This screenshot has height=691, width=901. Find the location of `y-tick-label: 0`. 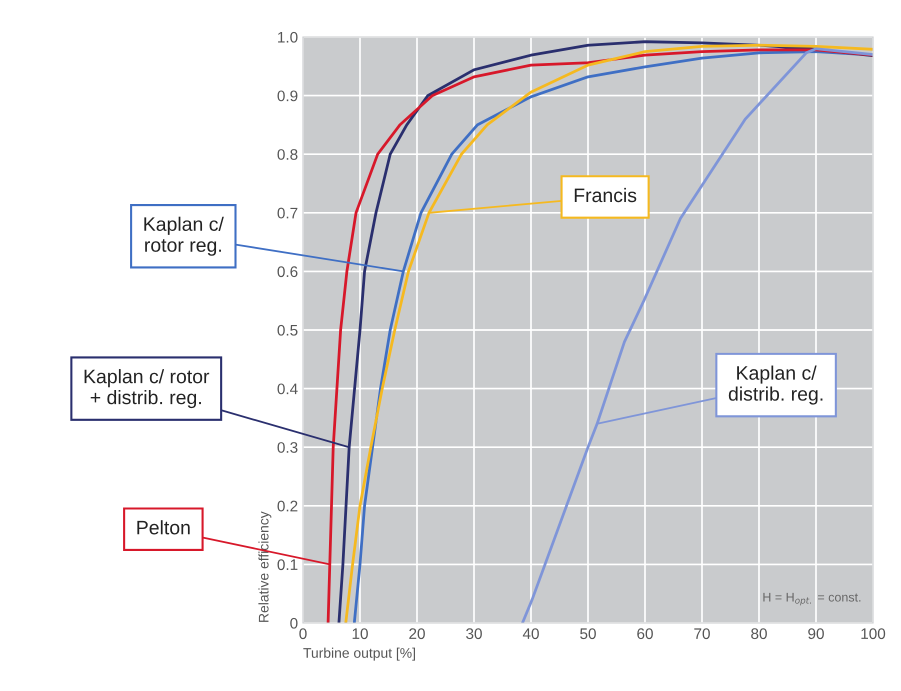

y-tick-label: 0 is located at coordinates (294, 623).